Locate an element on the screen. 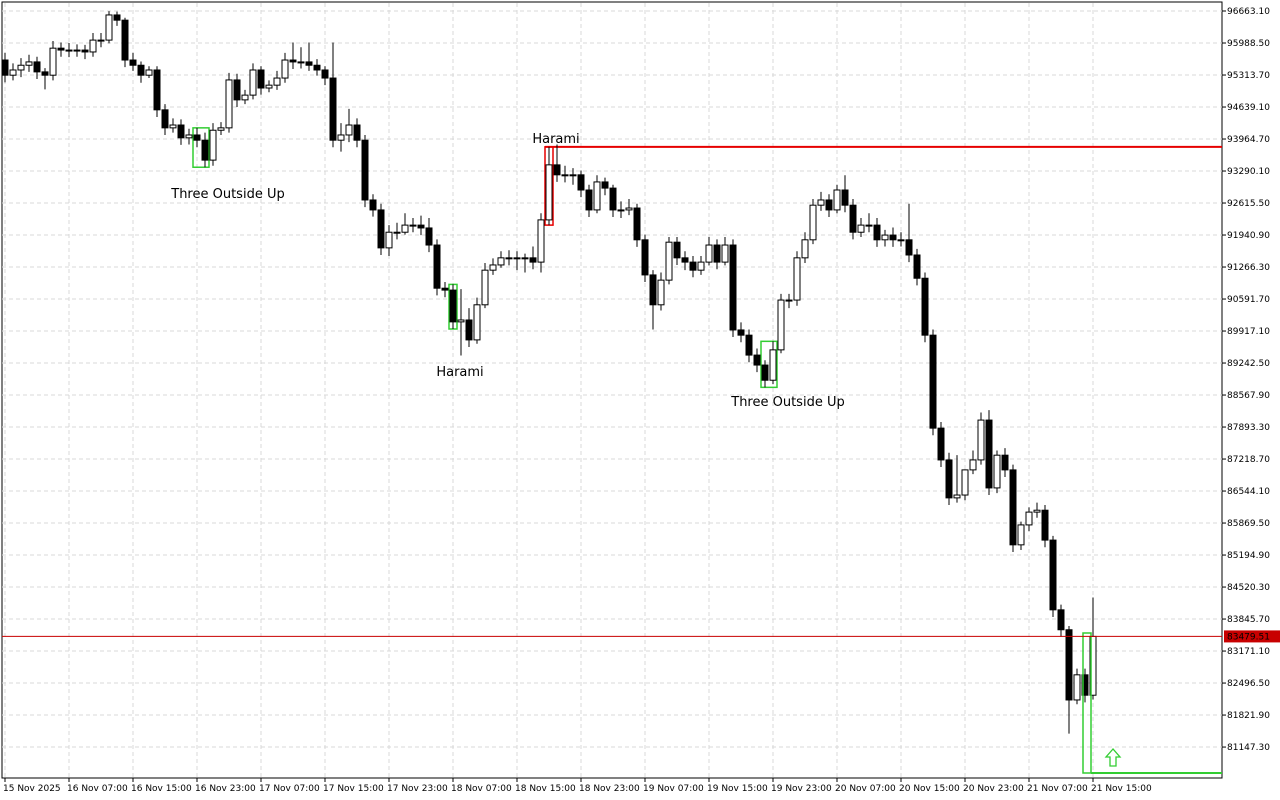 This screenshot has width=1280, height=800. y-tick-label: 86544.10 is located at coordinates (1248, 492).